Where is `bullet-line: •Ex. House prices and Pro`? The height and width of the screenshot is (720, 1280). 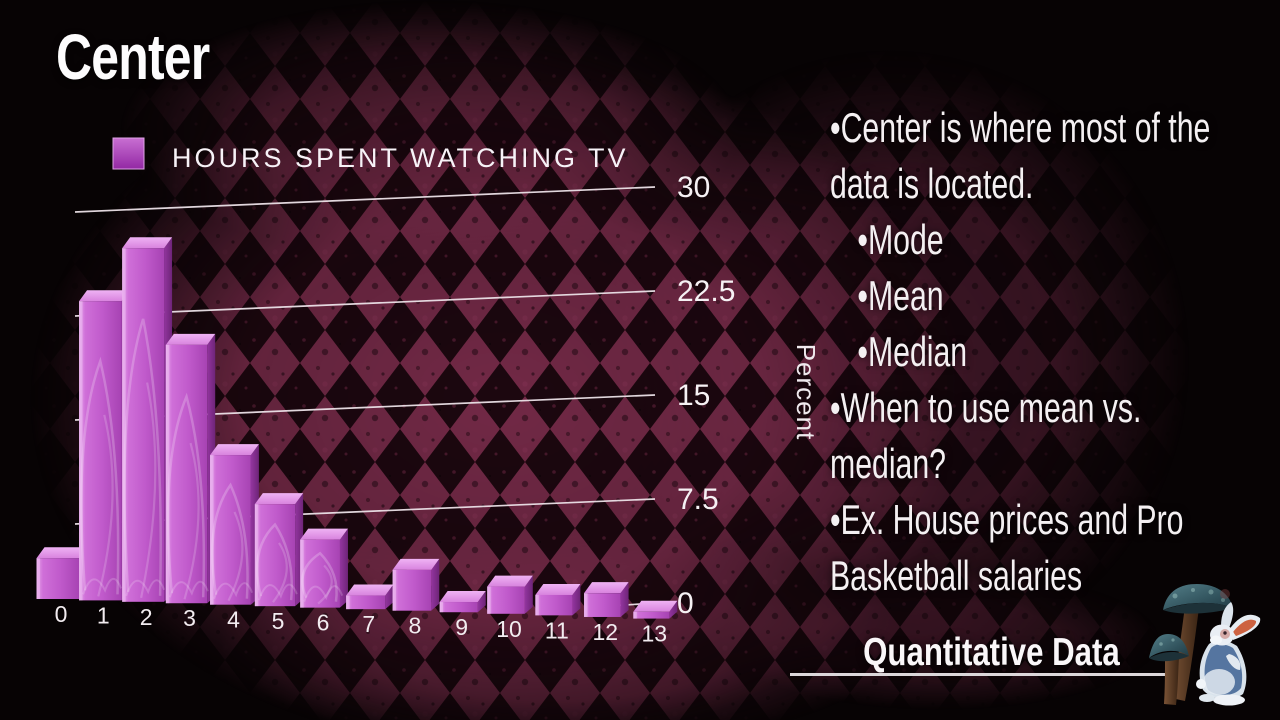 bullet-line: •Ex. House prices and Pro is located at coordinates (1007, 519).